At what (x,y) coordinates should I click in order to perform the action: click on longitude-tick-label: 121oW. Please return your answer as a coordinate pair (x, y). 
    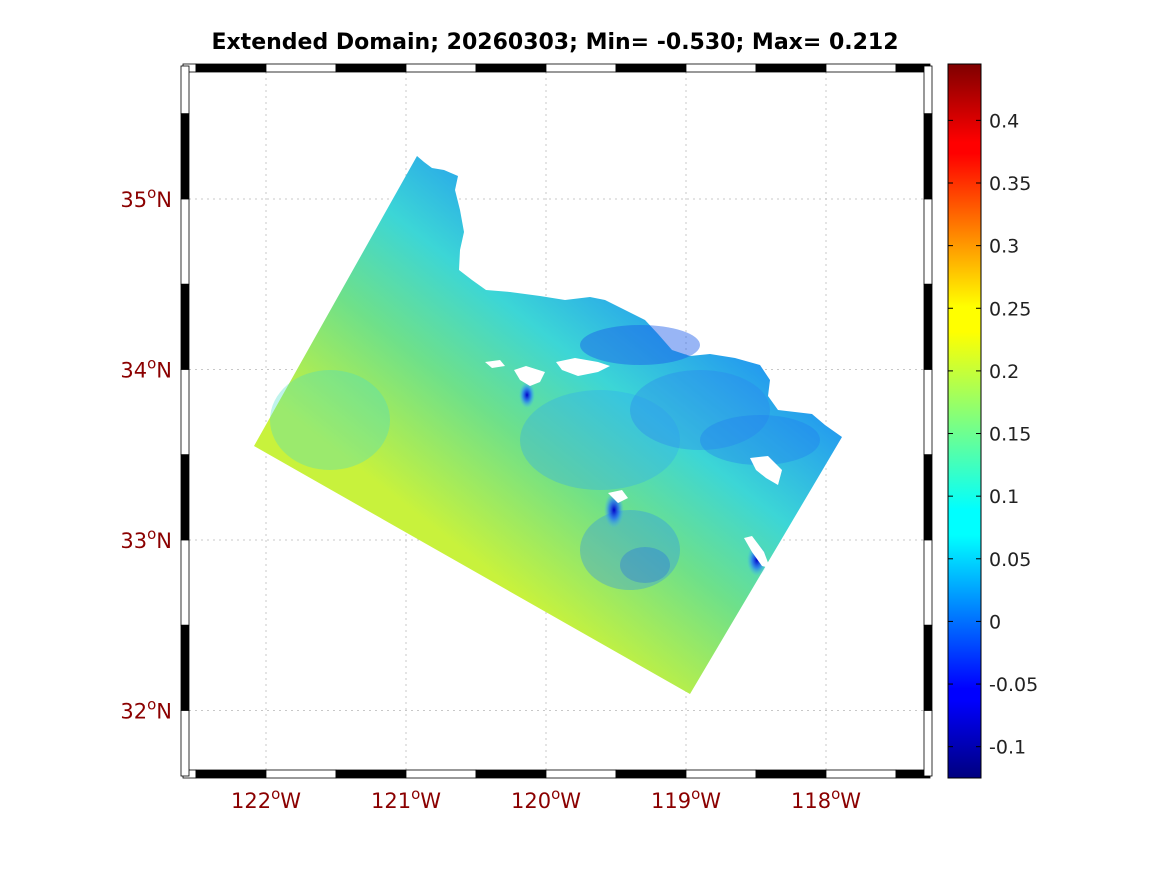
    Looking at the image, I should click on (406, 799).